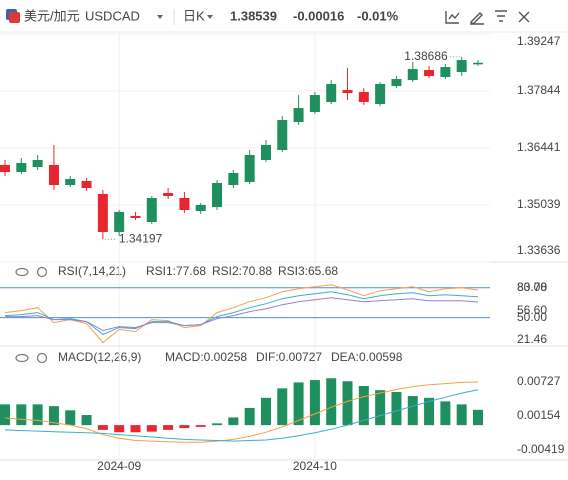 Image resolution: width=568 pixels, height=480 pixels. Describe the element at coordinates (539, 415) in the screenshot. I see `y-tick-label: 0.00154` at that location.